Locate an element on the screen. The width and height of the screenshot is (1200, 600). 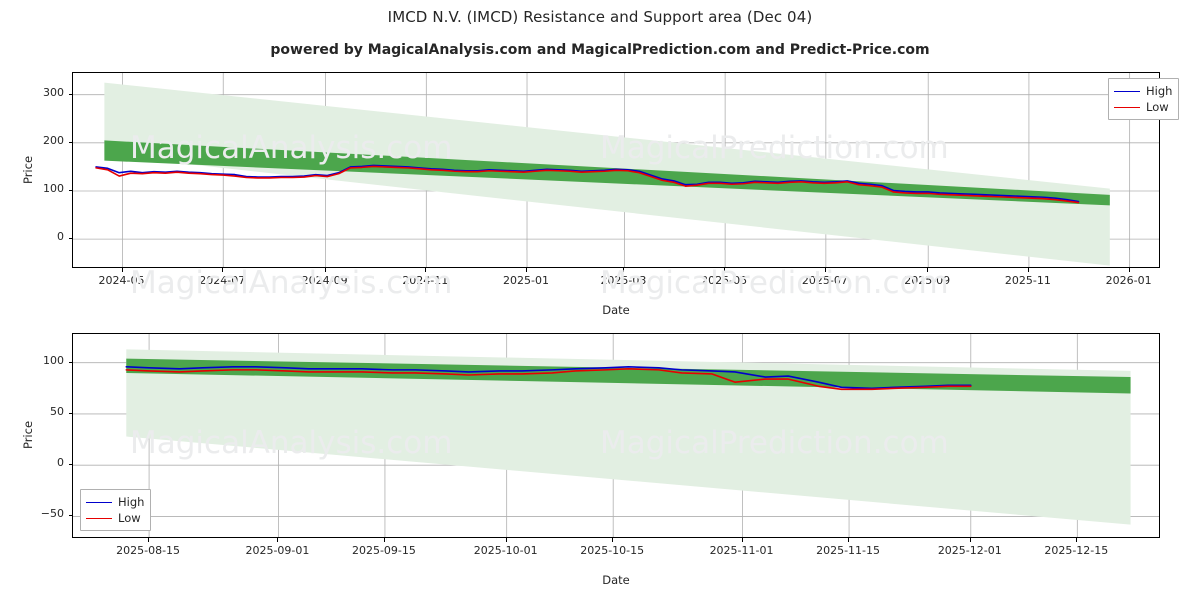
lower-chart-legend: High Low is located at coordinates (116, 510).